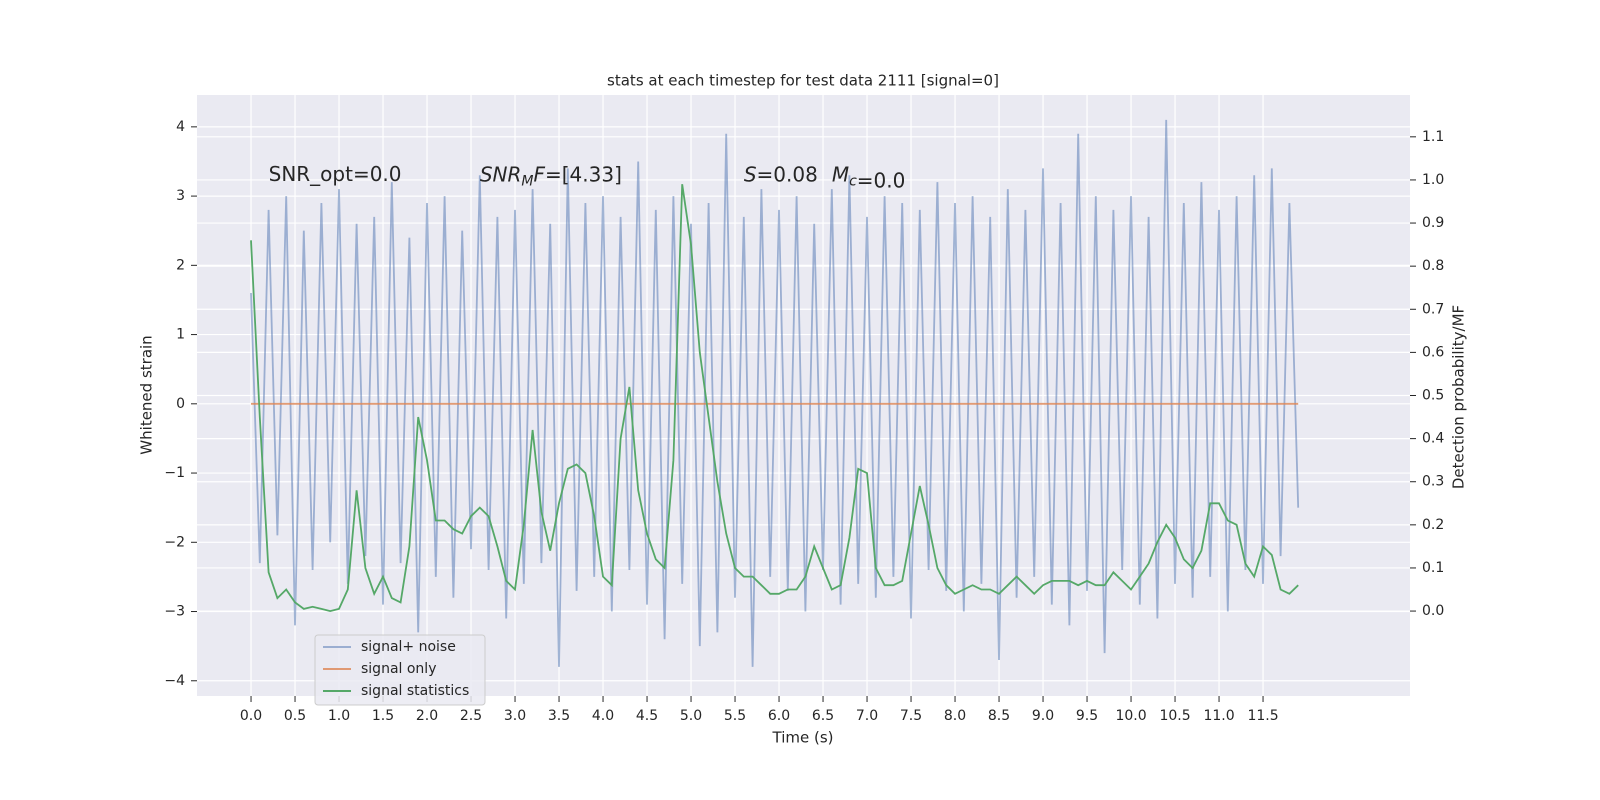  I want to click on y2-tick-label: 0.5, so click(1433, 396).